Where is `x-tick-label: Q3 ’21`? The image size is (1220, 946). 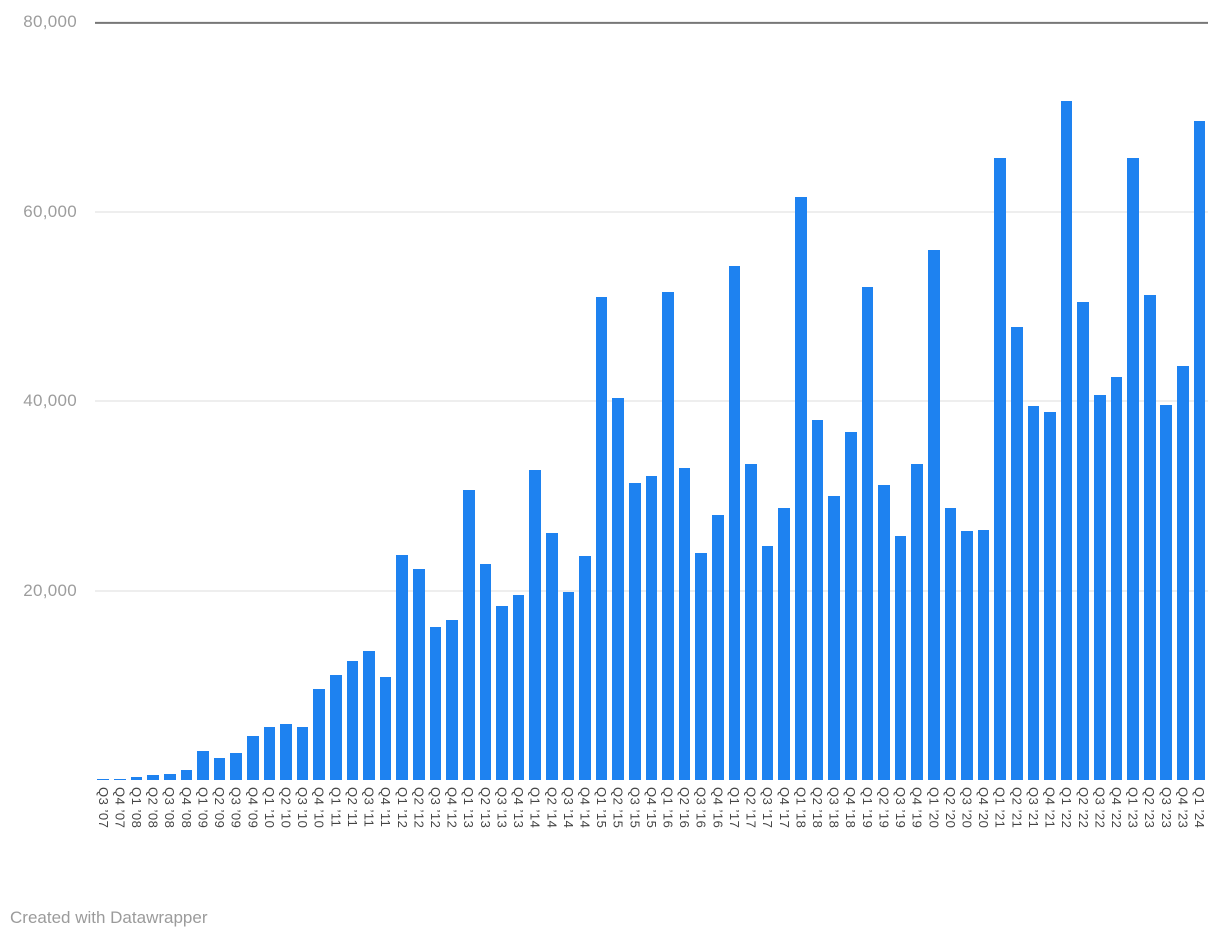
x-tick-label: Q3 ’21 is located at coordinates (1033, 808).